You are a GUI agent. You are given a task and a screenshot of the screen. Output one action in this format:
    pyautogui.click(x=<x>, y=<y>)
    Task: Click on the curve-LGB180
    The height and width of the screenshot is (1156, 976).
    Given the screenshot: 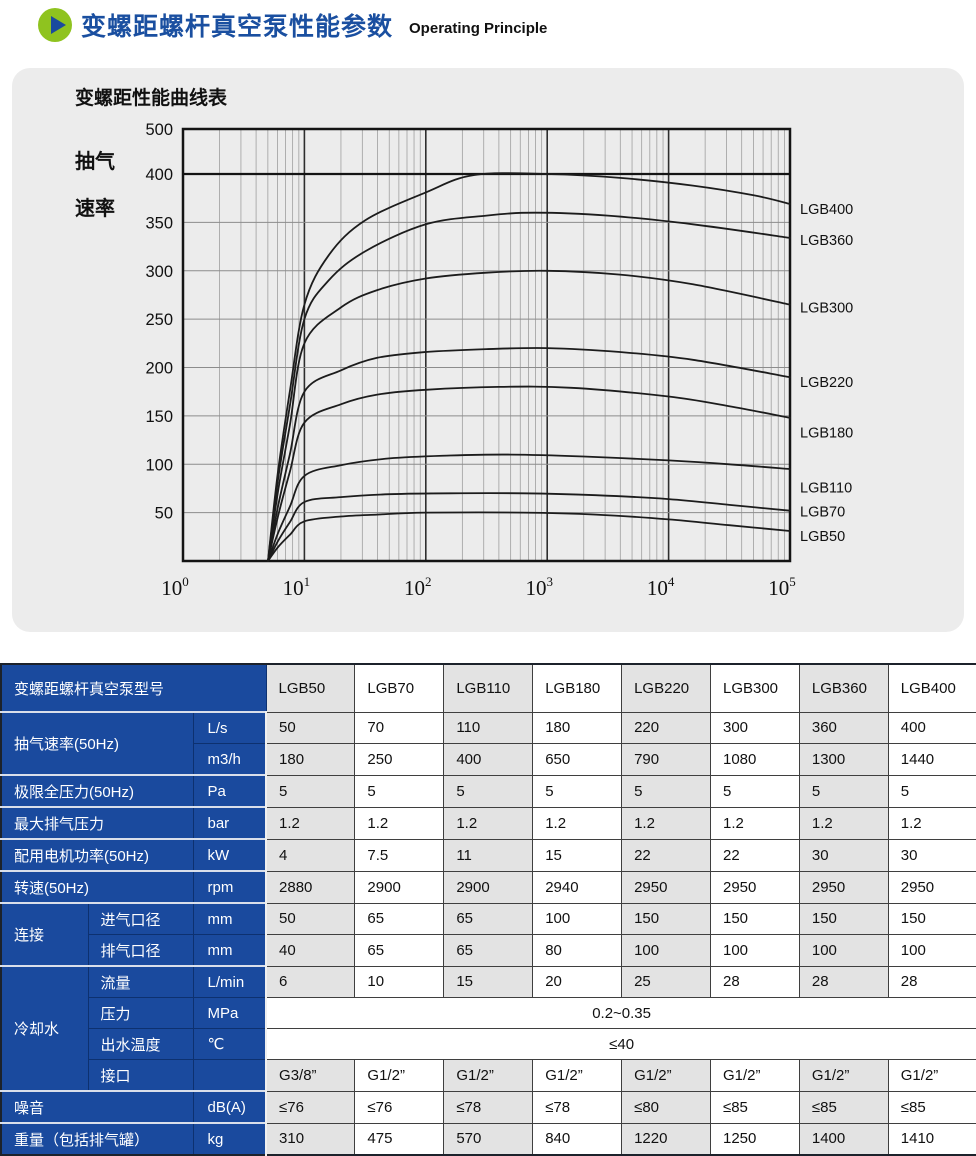 What is the action you would take?
    pyautogui.click(x=529, y=473)
    